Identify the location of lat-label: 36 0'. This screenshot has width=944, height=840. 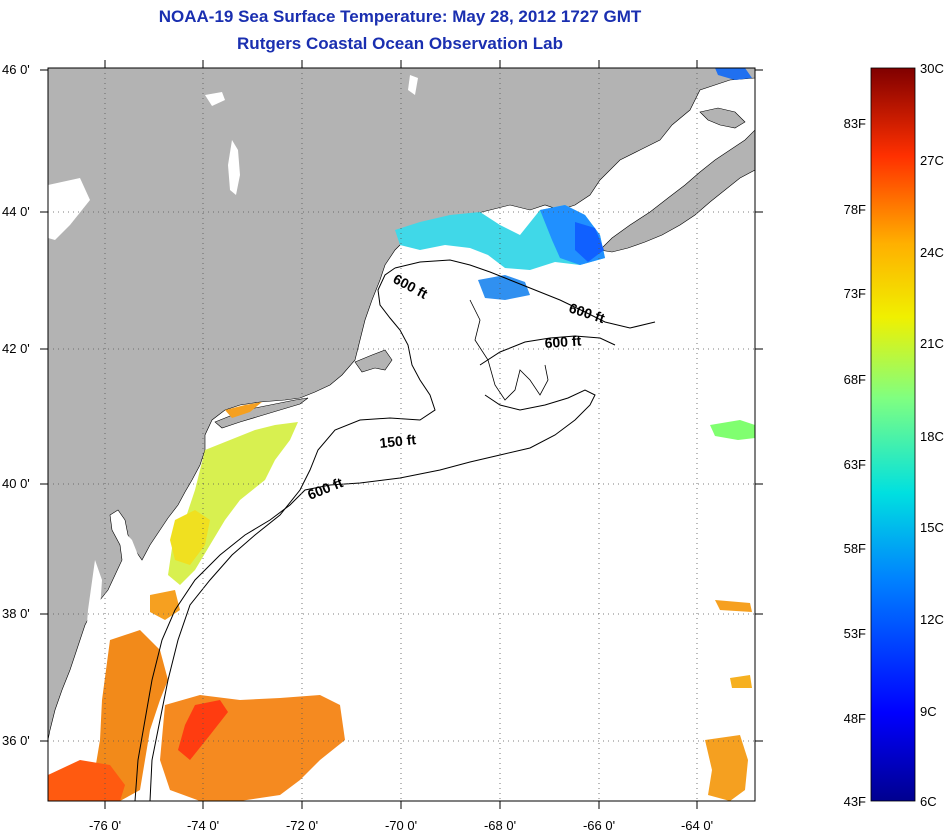
(16, 740).